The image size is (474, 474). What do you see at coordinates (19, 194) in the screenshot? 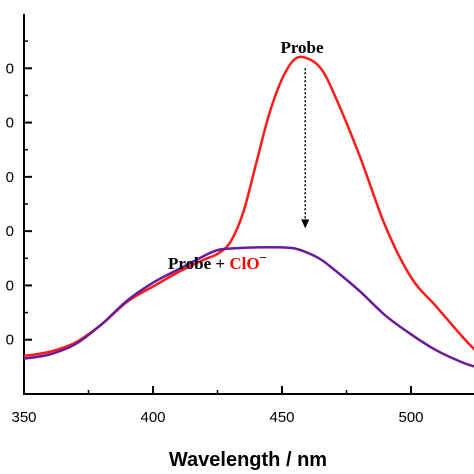
I see `y-axis-ticks: 0 0 0 0 0 0` at bounding box center [19, 194].